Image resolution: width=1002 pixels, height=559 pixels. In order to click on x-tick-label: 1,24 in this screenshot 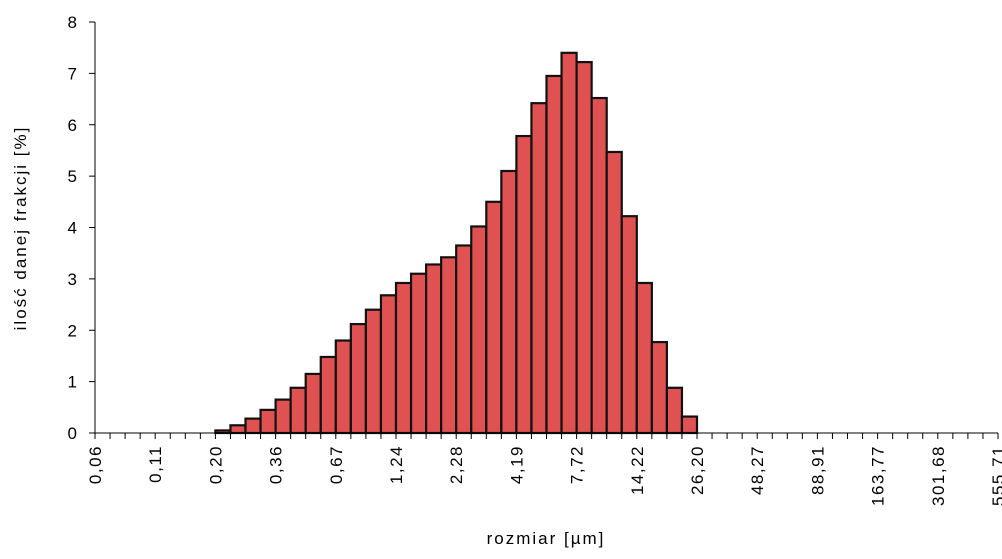, I will do `click(396, 464)`.